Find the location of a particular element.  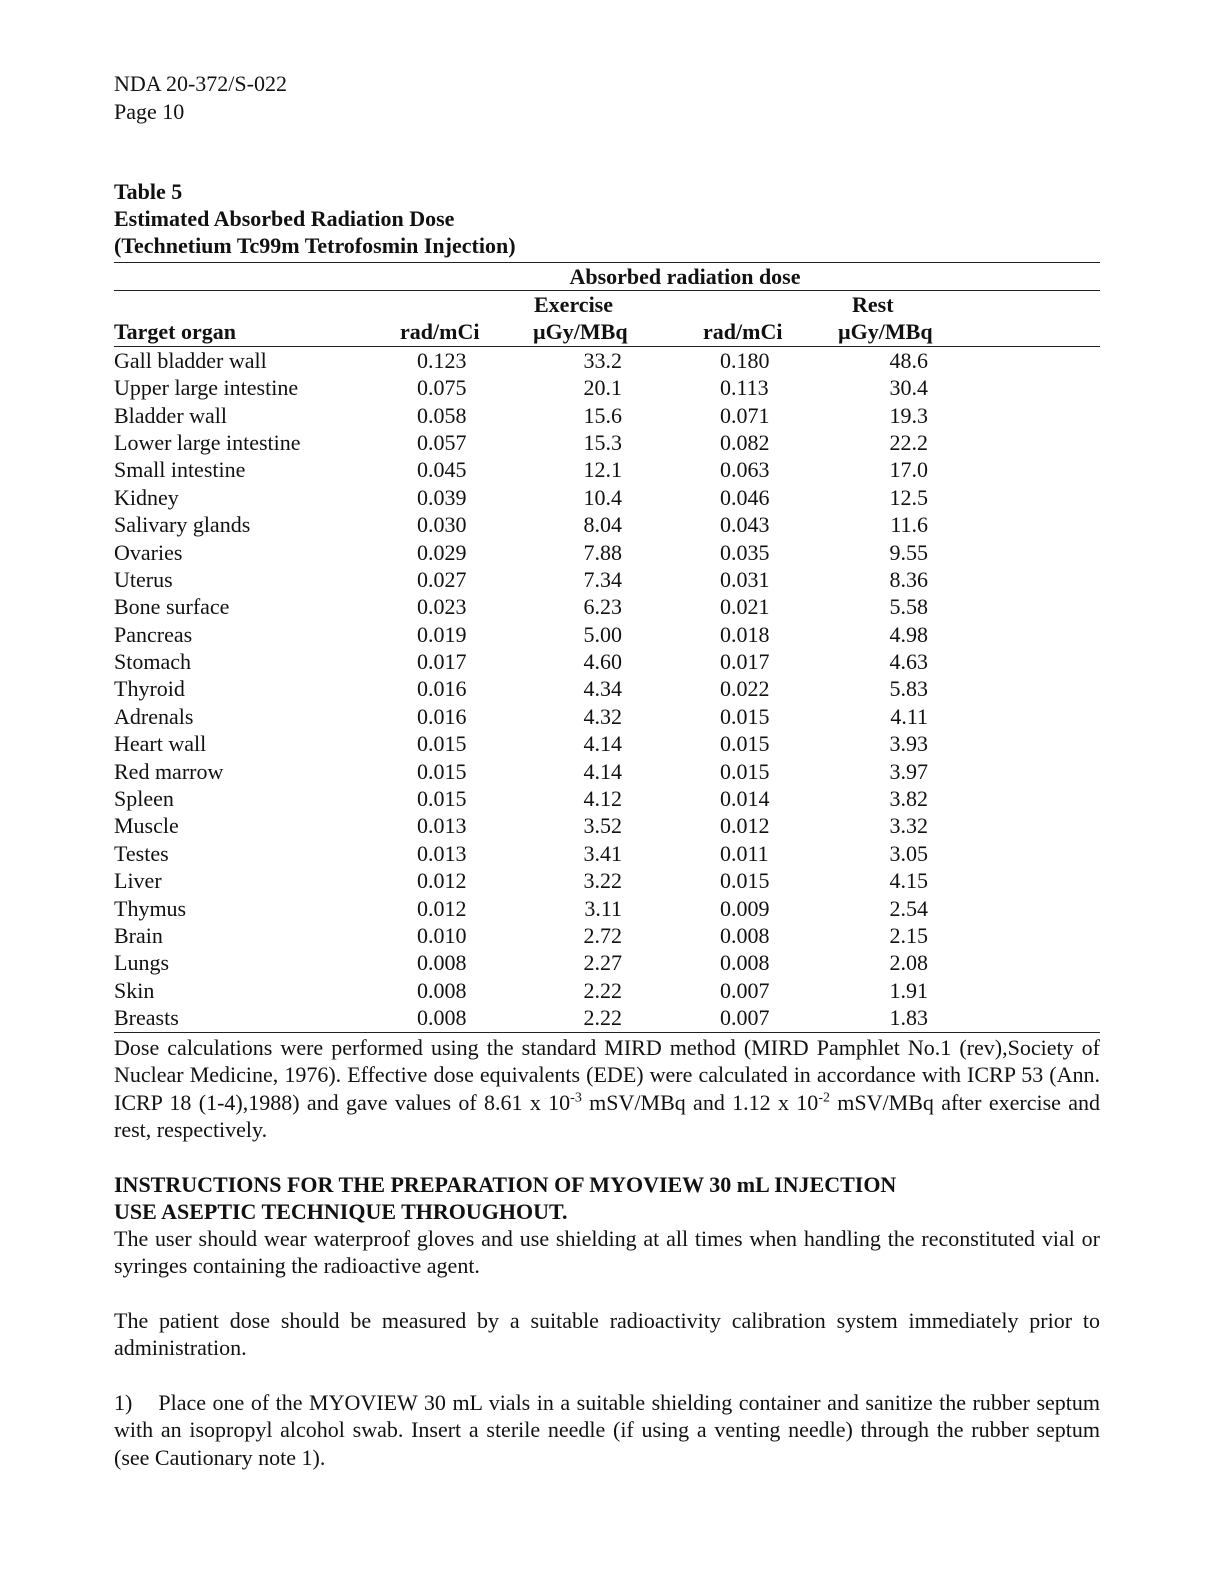

table-row: Small intestine 0.045 12.1 0.063 17.0 is located at coordinates (607, 469).